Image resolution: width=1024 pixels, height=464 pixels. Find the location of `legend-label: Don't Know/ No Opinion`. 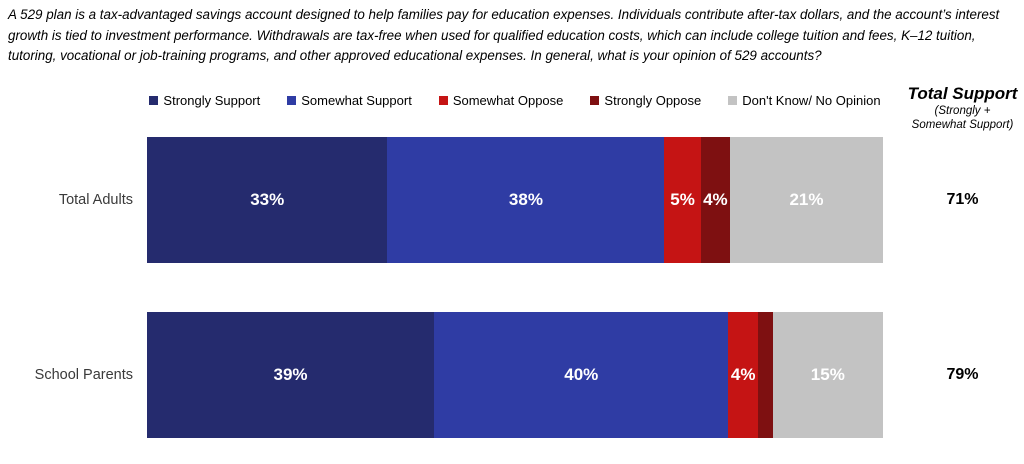

legend-label: Don't Know/ No Opinion is located at coordinates (811, 100).